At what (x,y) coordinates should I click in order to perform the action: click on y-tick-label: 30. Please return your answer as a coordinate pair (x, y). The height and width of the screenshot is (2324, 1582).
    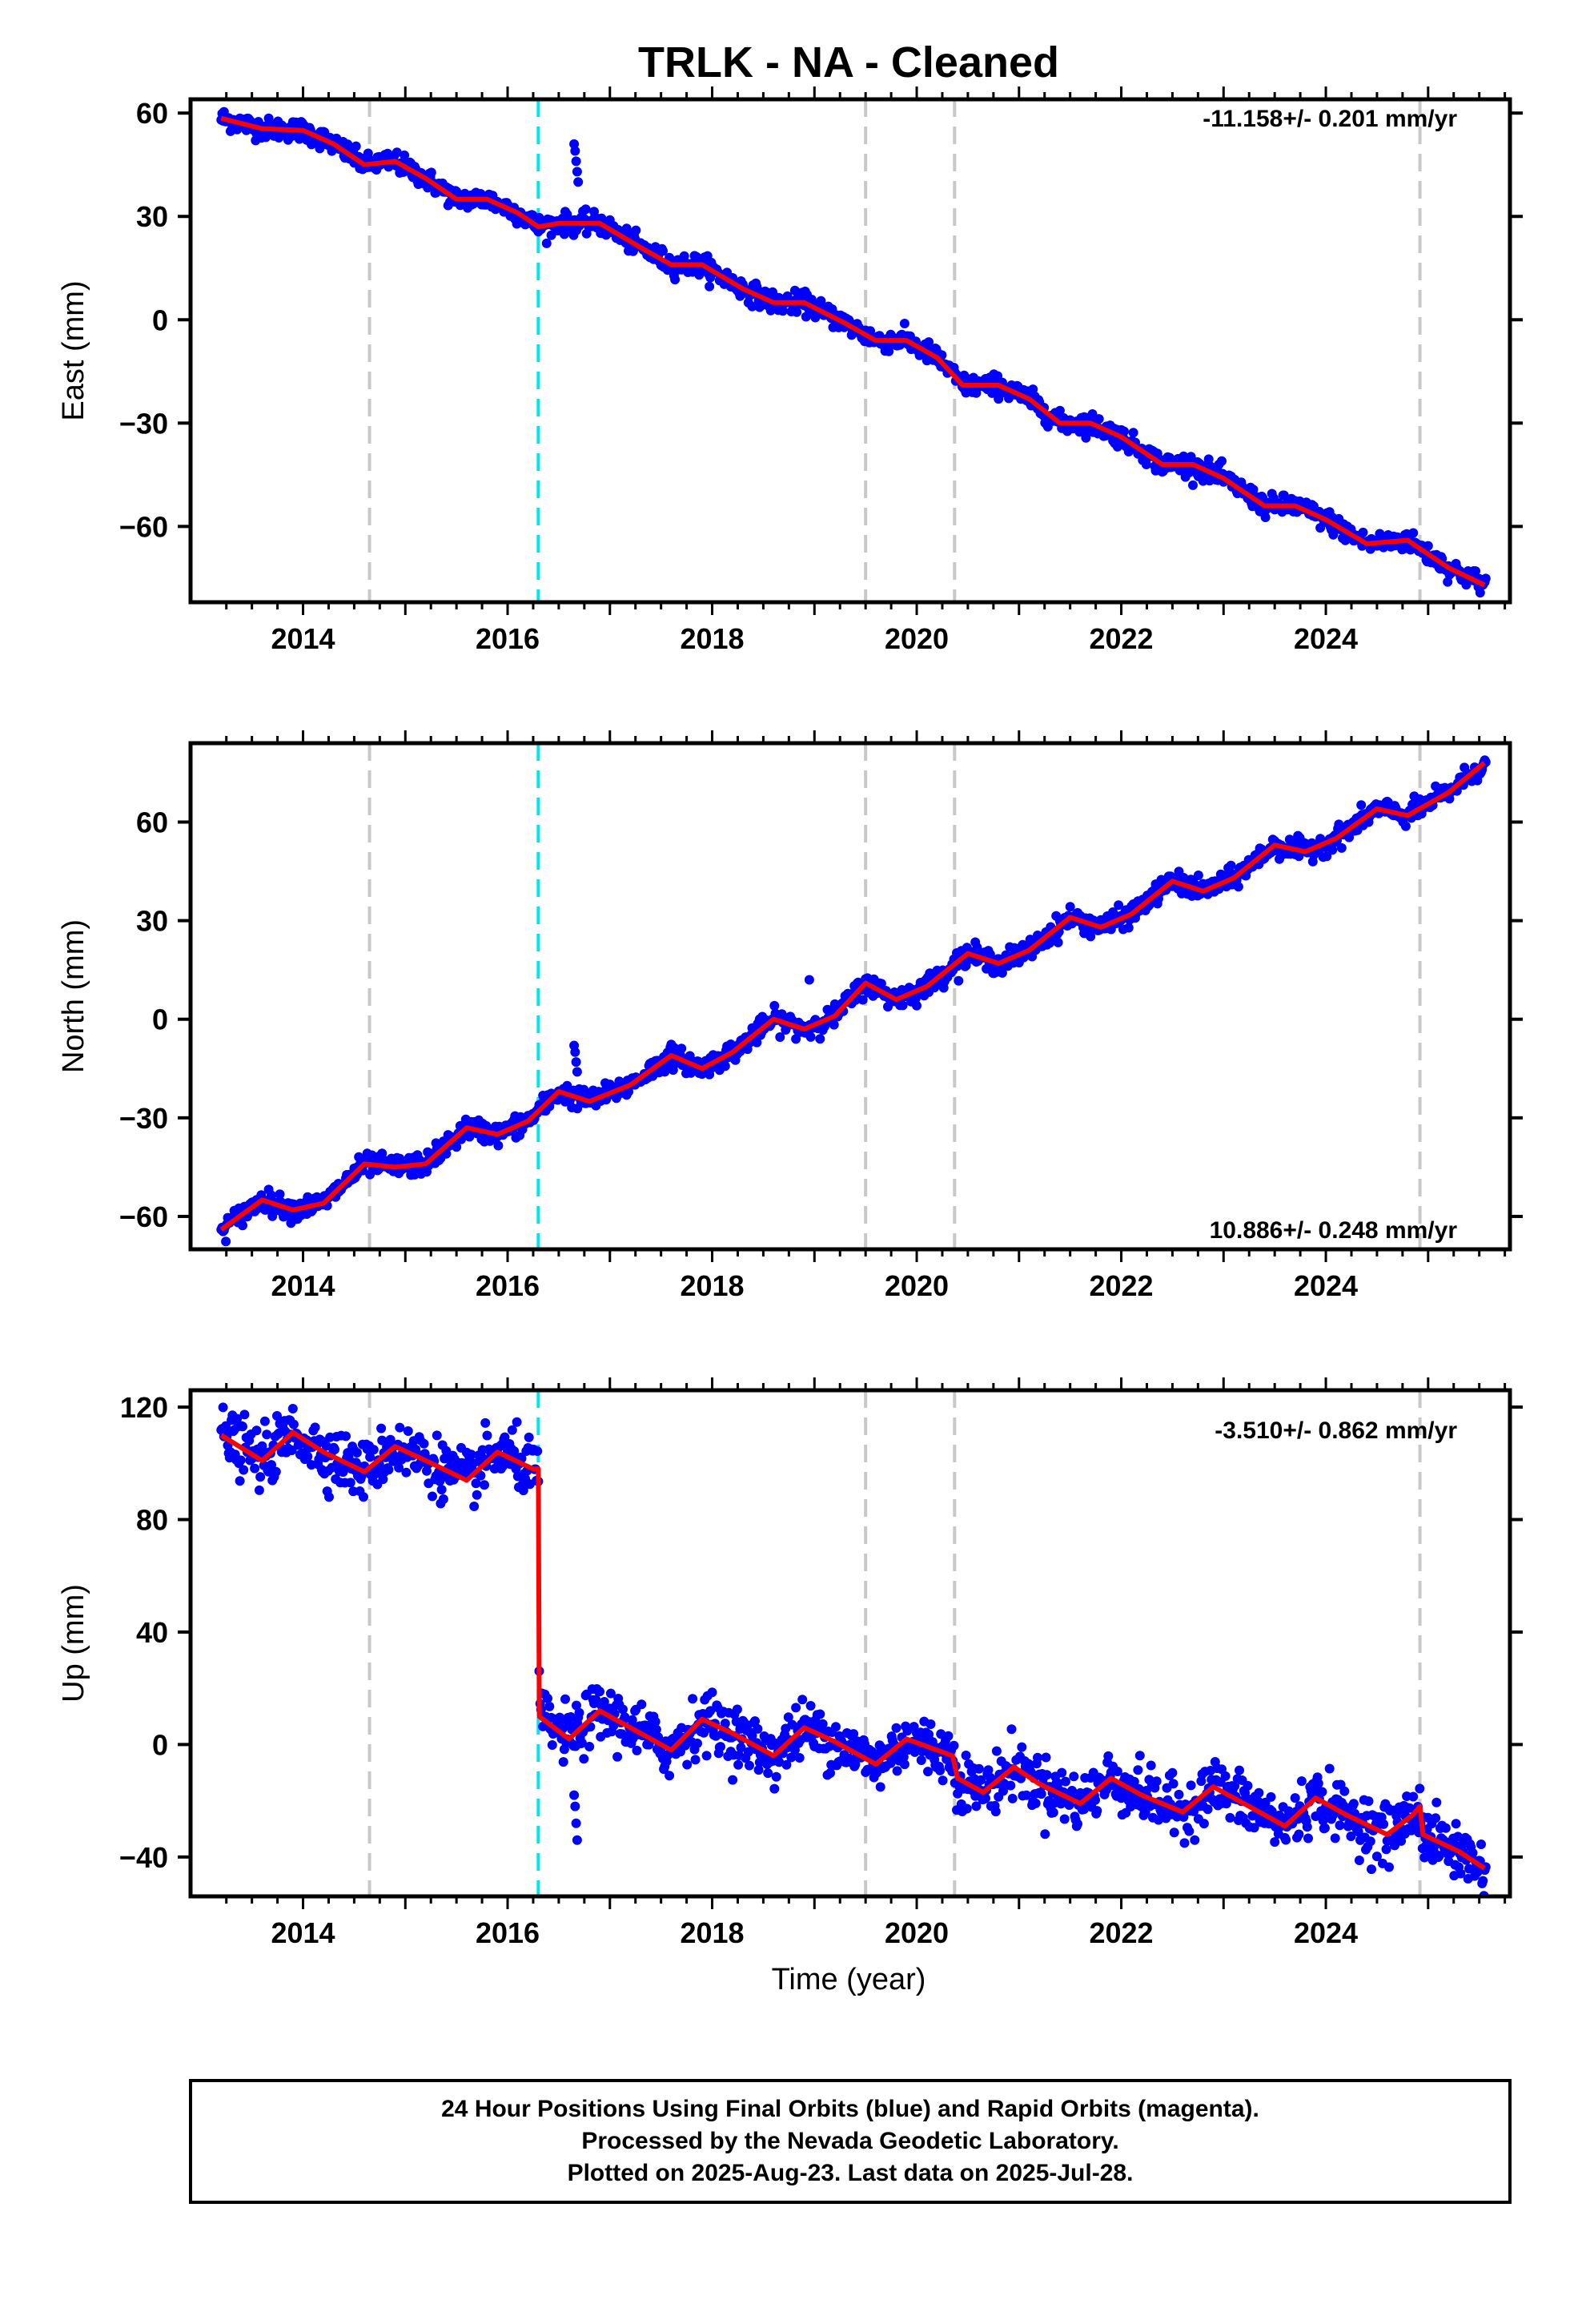
    Looking at the image, I should click on (152, 921).